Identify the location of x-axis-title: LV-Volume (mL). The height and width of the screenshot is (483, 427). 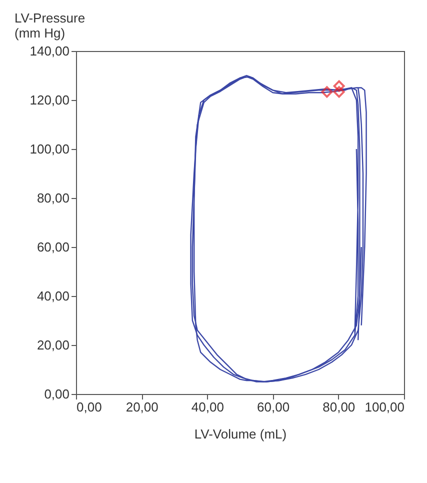
(240, 434).